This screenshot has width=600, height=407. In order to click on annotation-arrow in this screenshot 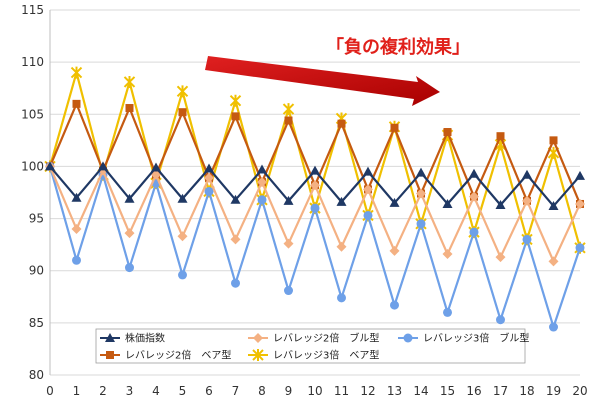, I will do `click(322, 81)`.